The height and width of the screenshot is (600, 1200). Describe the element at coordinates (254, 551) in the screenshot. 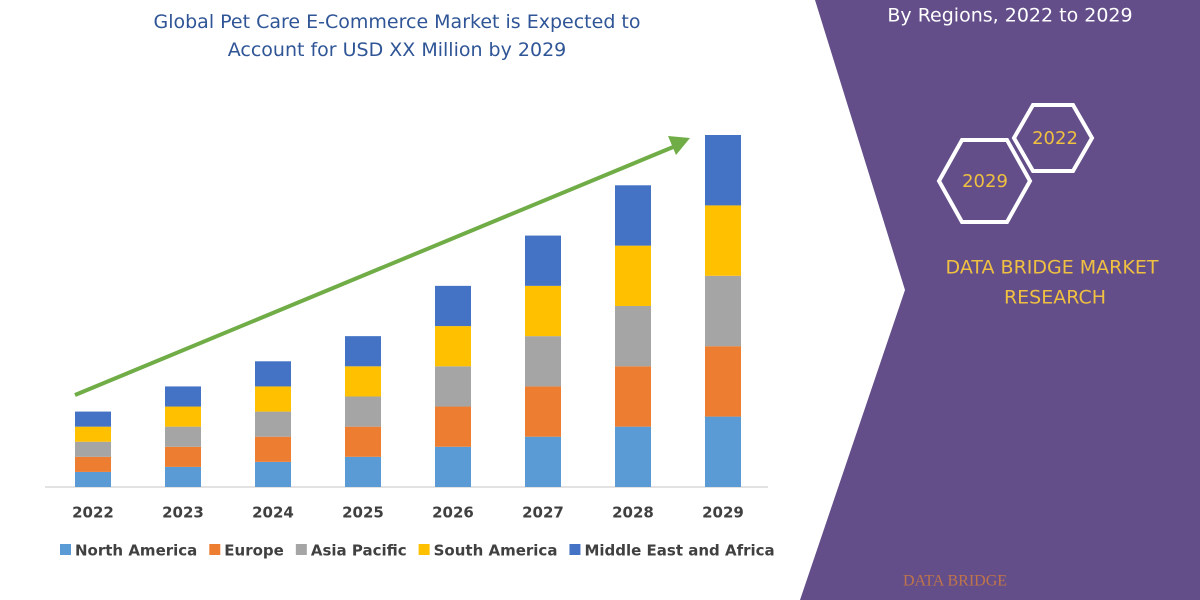

I see `legend-label: Europe` at that location.